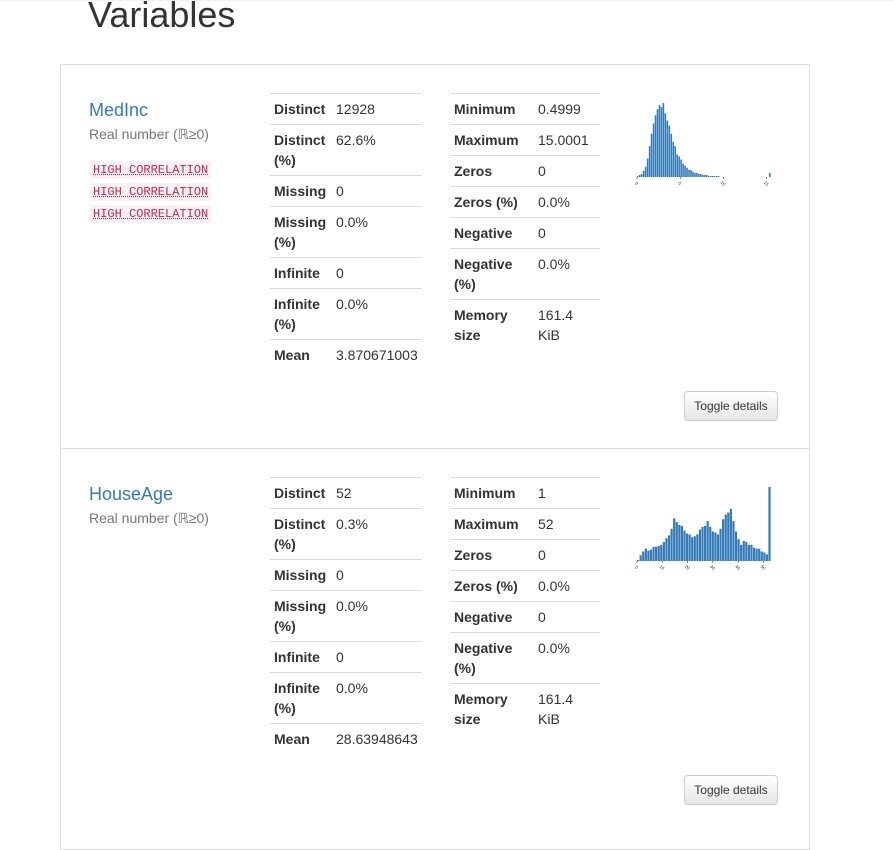 The height and width of the screenshot is (850, 894). What do you see at coordinates (737, 567) in the screenshot?
I see `axis-tick-label: 40` at bounding box center [737, 567].